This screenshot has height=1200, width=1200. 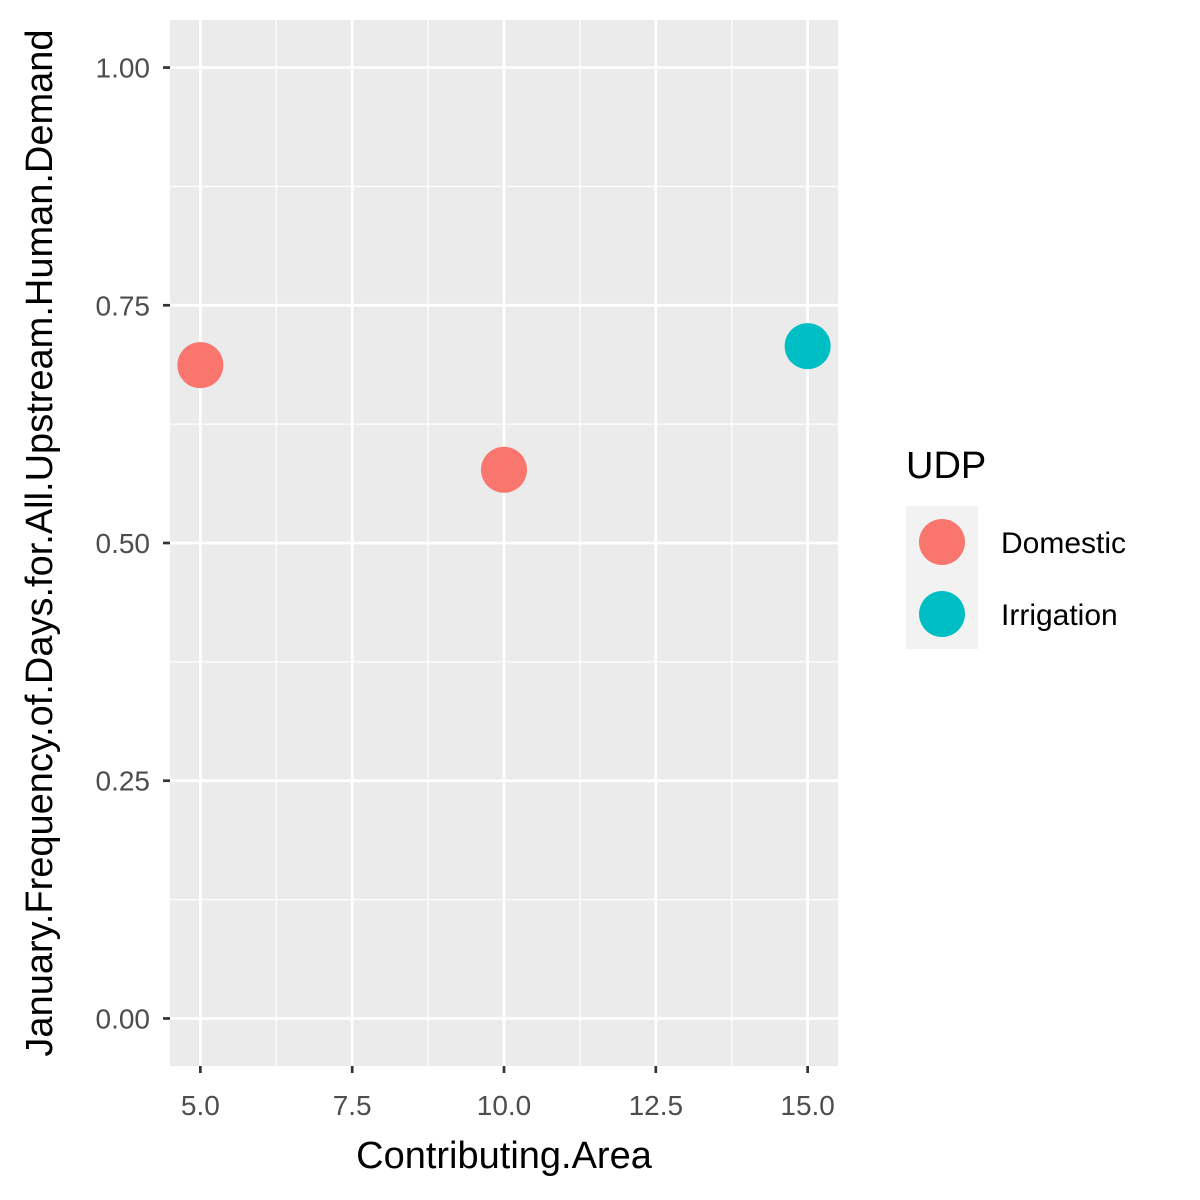 I want to click on x-tick-label: 12.5, so click(x=656, y=1105).